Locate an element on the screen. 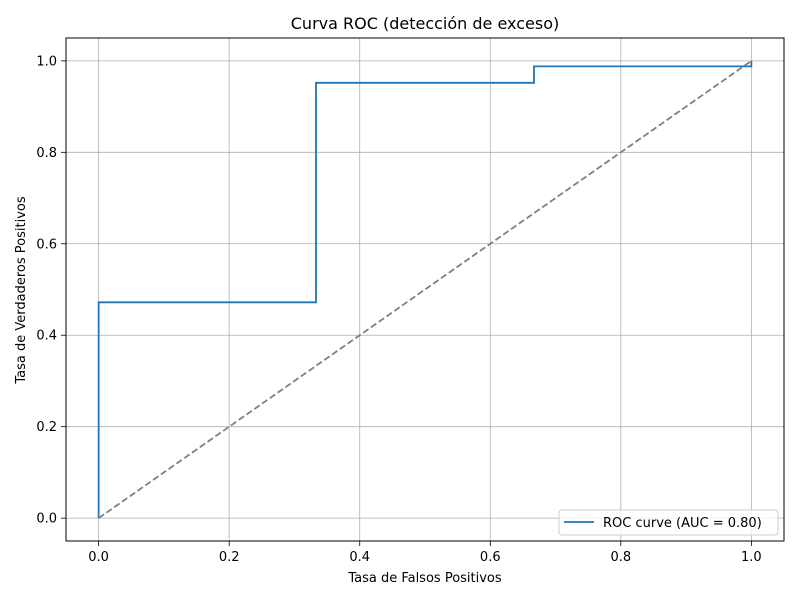  legend-box is located at coordinates (668, 522).